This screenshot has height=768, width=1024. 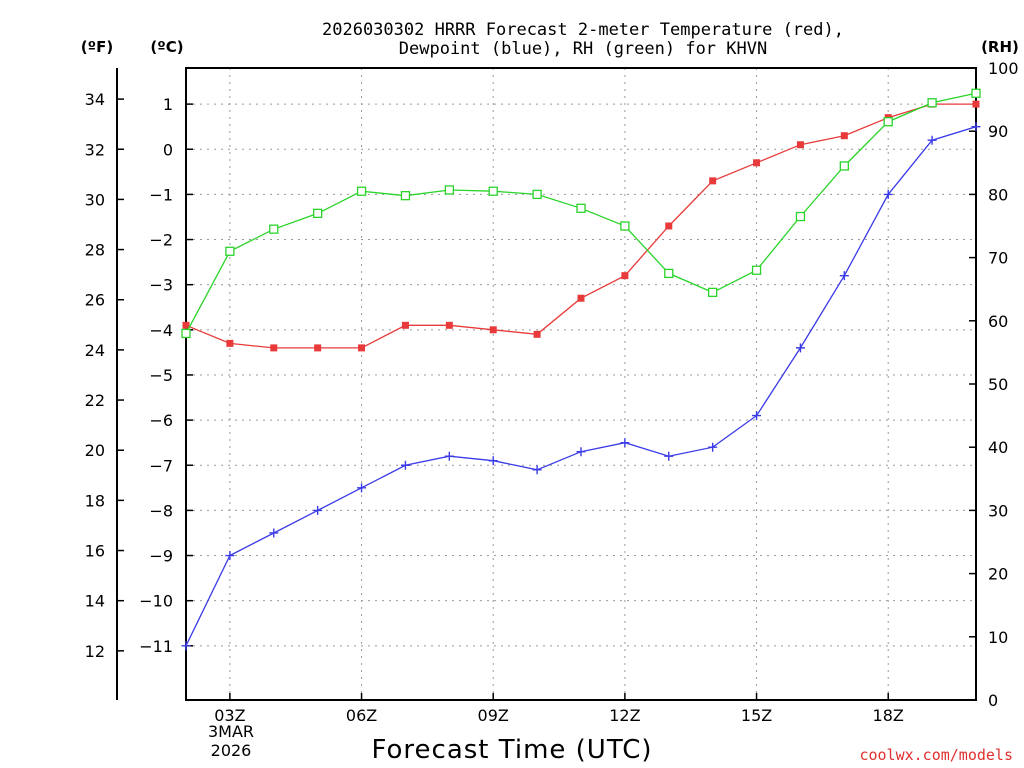 What do you see at coordinates (95, 450) in the screenshot?
I see `fahrenheit-tick-label: 20` at bounding box center [95, 450].